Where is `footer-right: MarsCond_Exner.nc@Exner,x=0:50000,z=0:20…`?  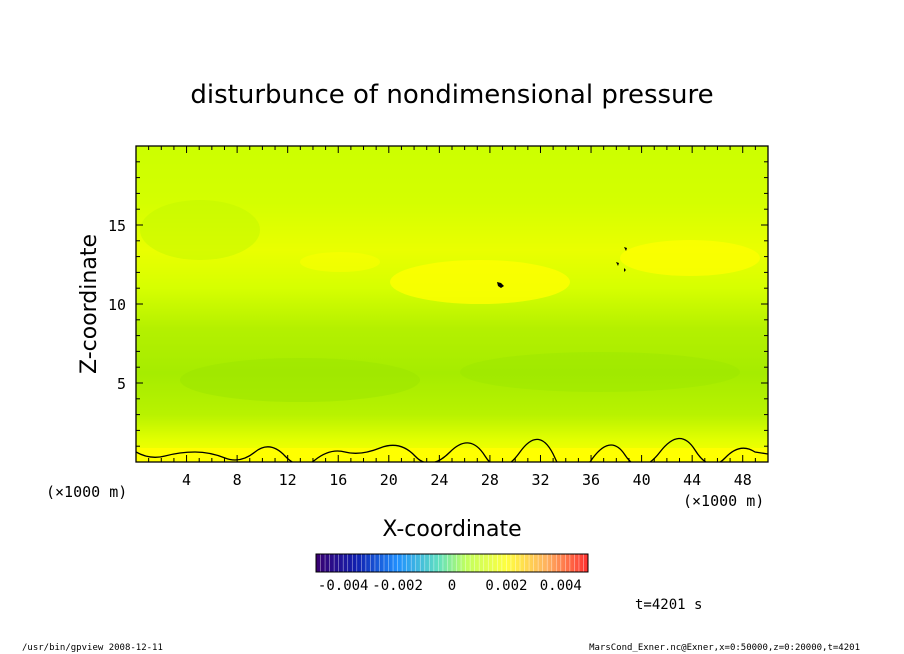
footer-right: MarsCond_Exner.nc@Exner,x=0:50000,z=0:20… is located at coordinates (724, 648).